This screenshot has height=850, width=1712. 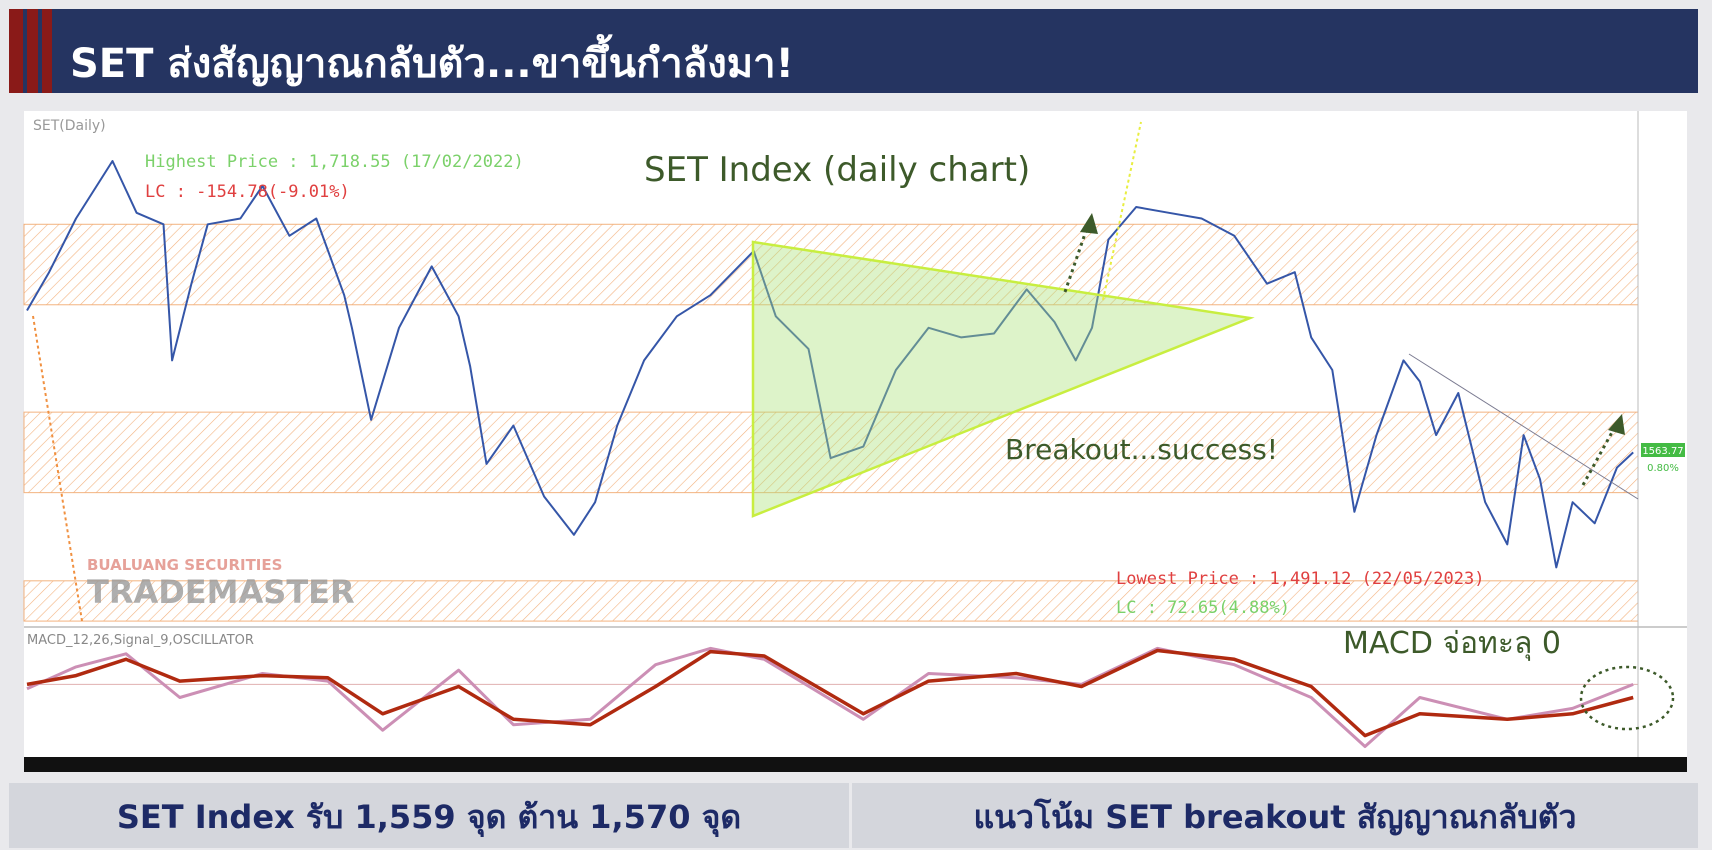 I want to click on brand: TRADEMASTER, so click(x=221, y=592).